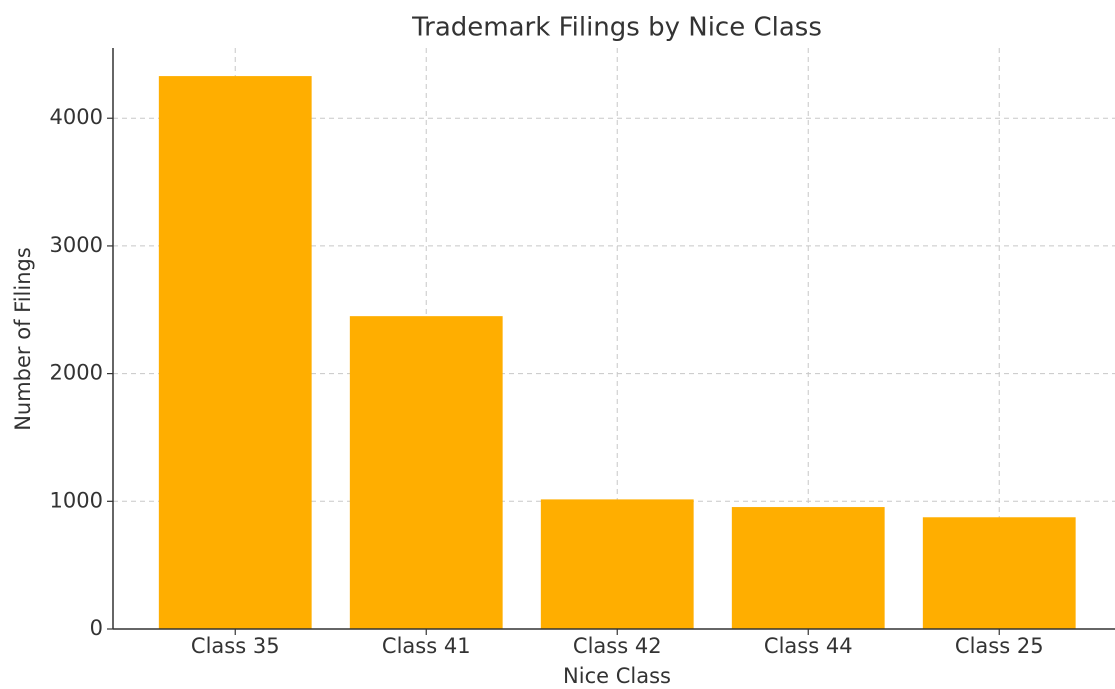 The width and height of the screenshot is (1115, 689). What do you see at coordinates (76, 373) in the screenshot?
I see `y-tick-label: 2000` at bounding box center [76, 373].